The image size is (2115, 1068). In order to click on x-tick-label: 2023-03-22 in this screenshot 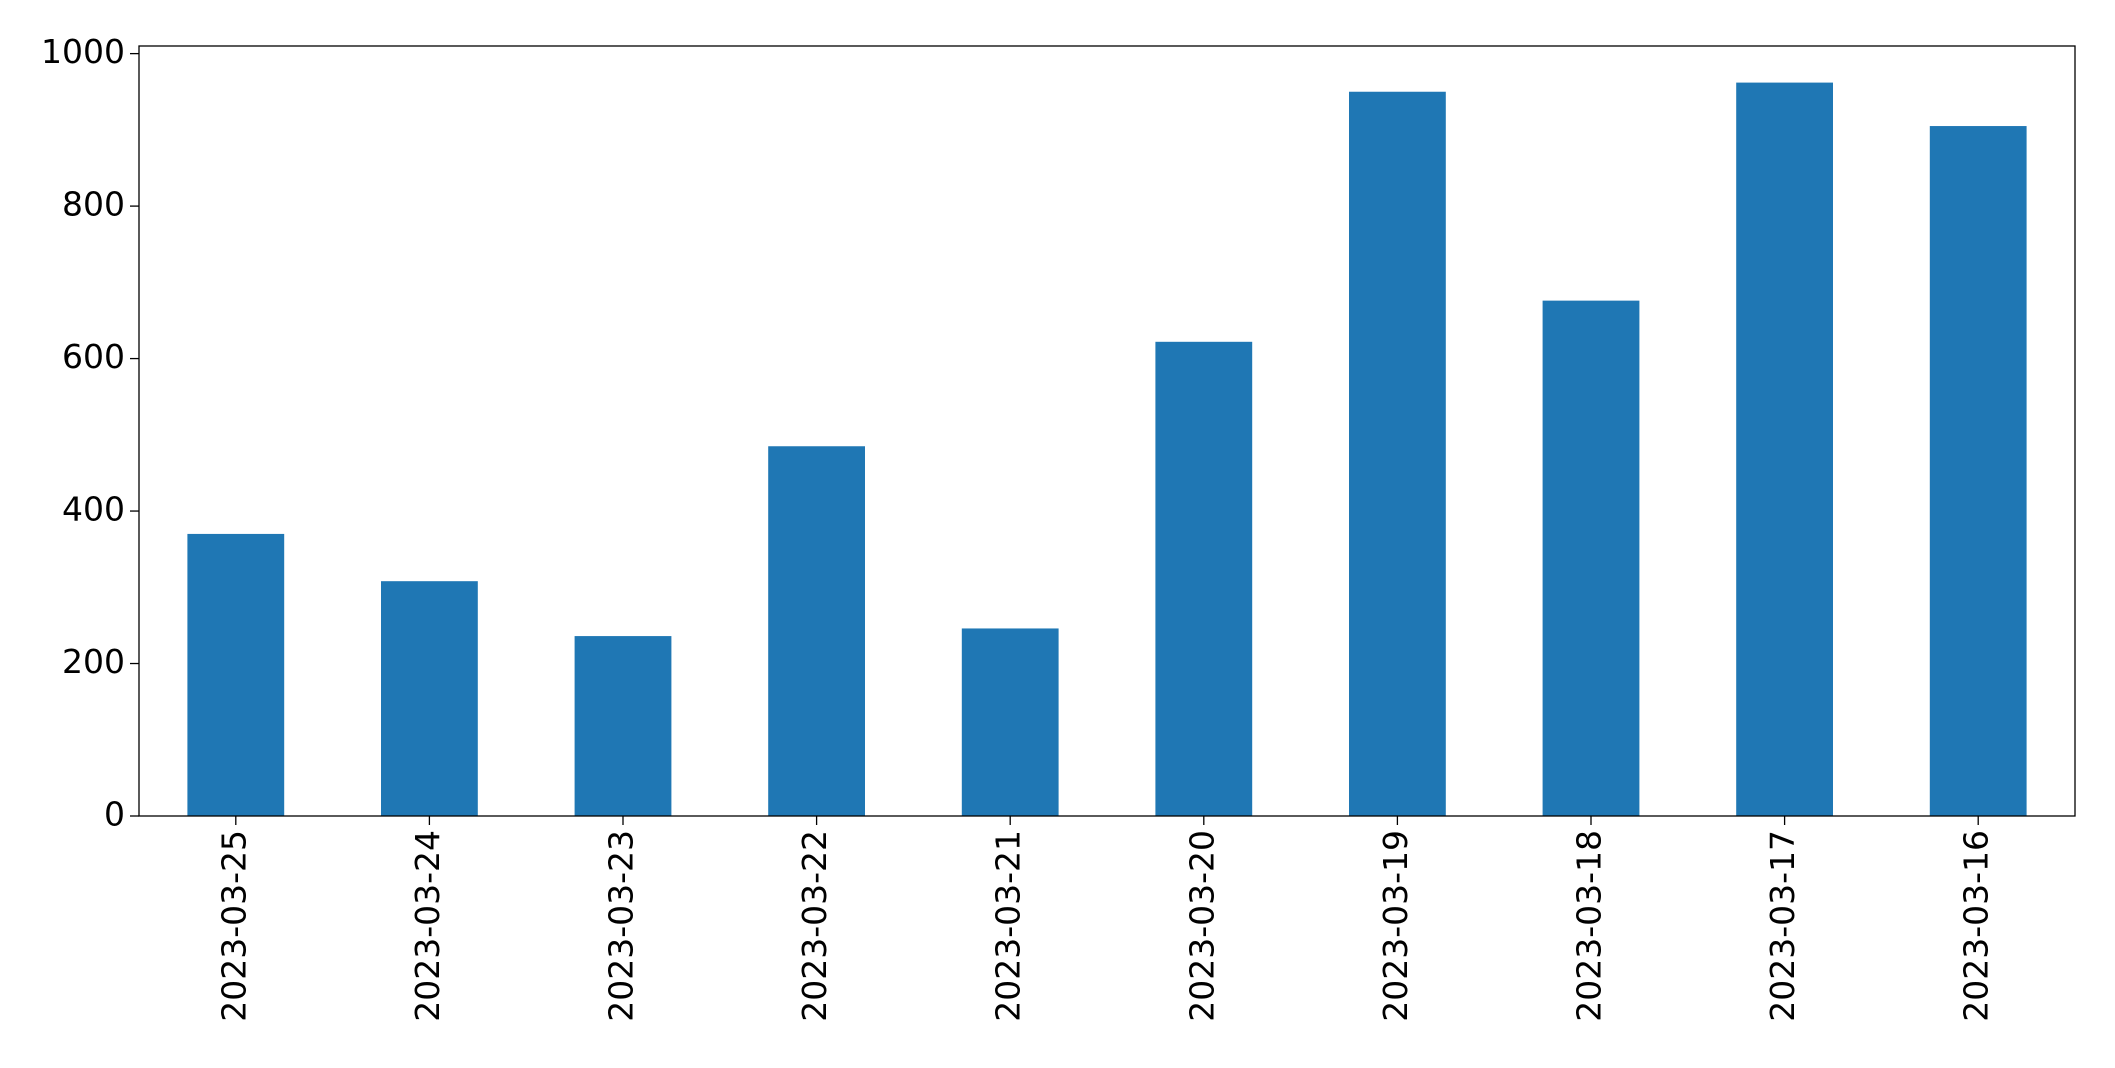, I will do `click(814, 926)`.